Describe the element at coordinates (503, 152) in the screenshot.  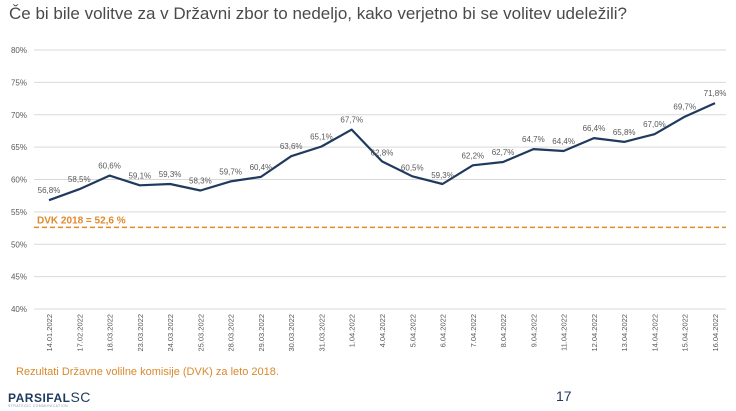
I see `data-label: 62,7%` at that location.